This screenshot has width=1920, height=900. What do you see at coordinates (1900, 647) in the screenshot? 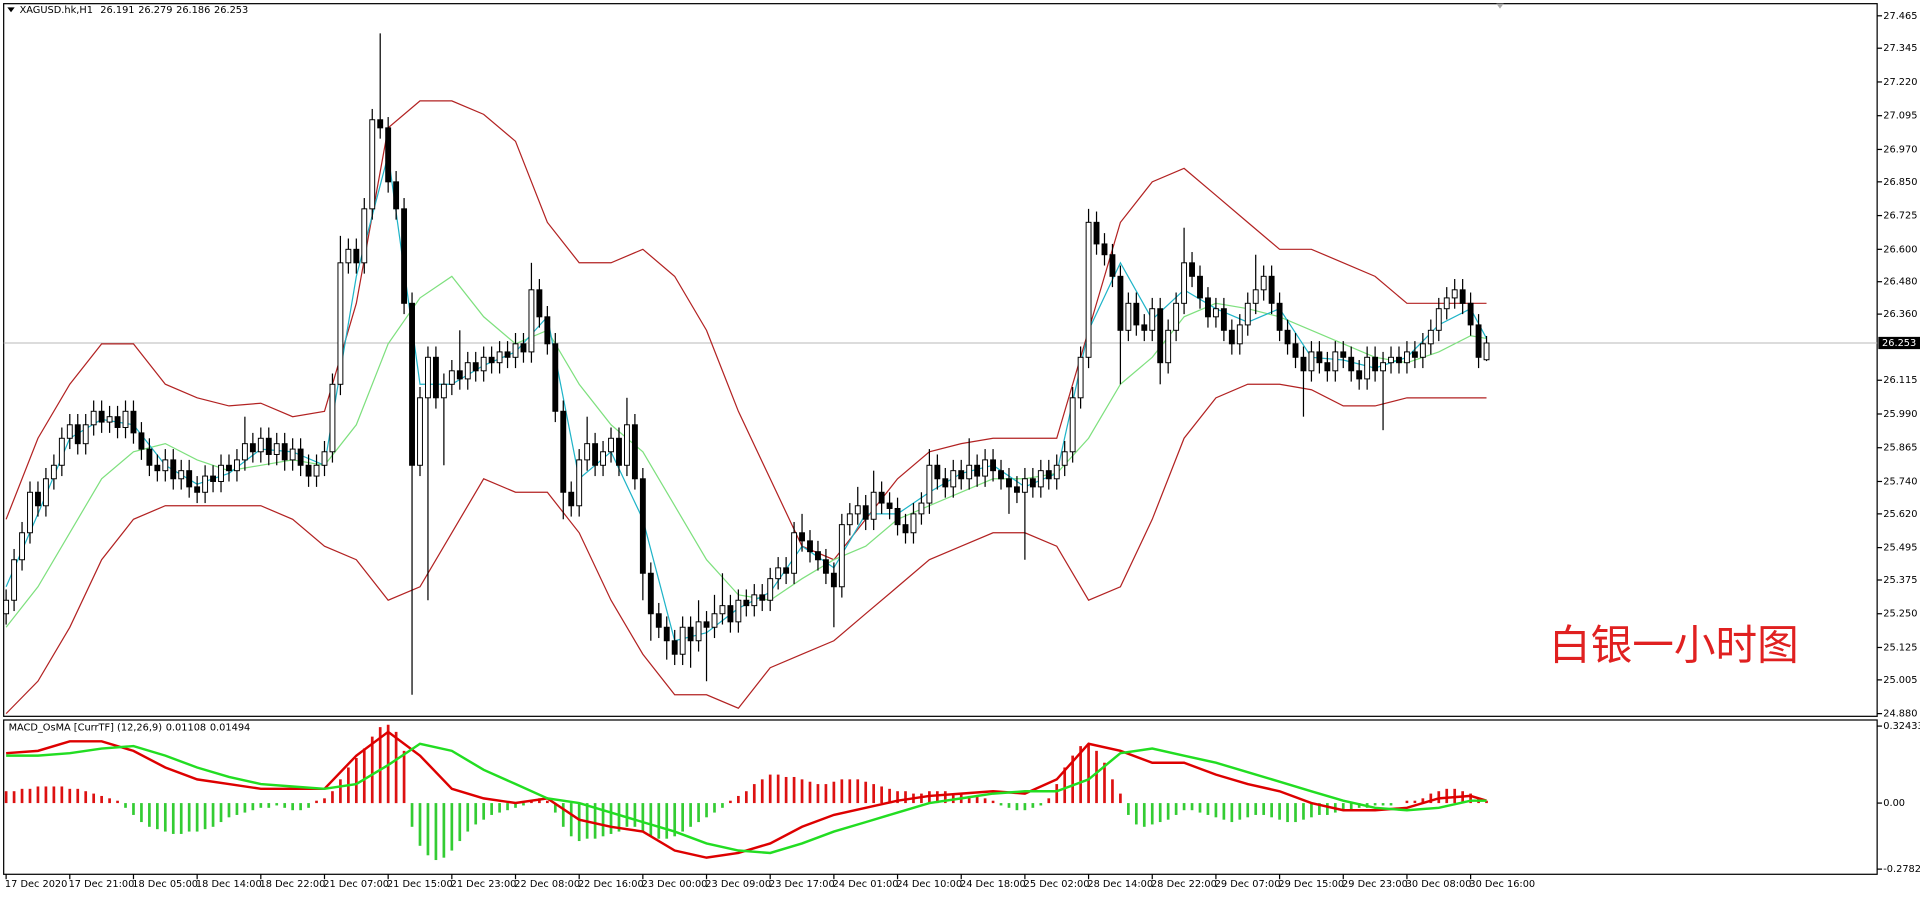
I see `y-tick-label: 25.125` at bounding box center [1900, 647].